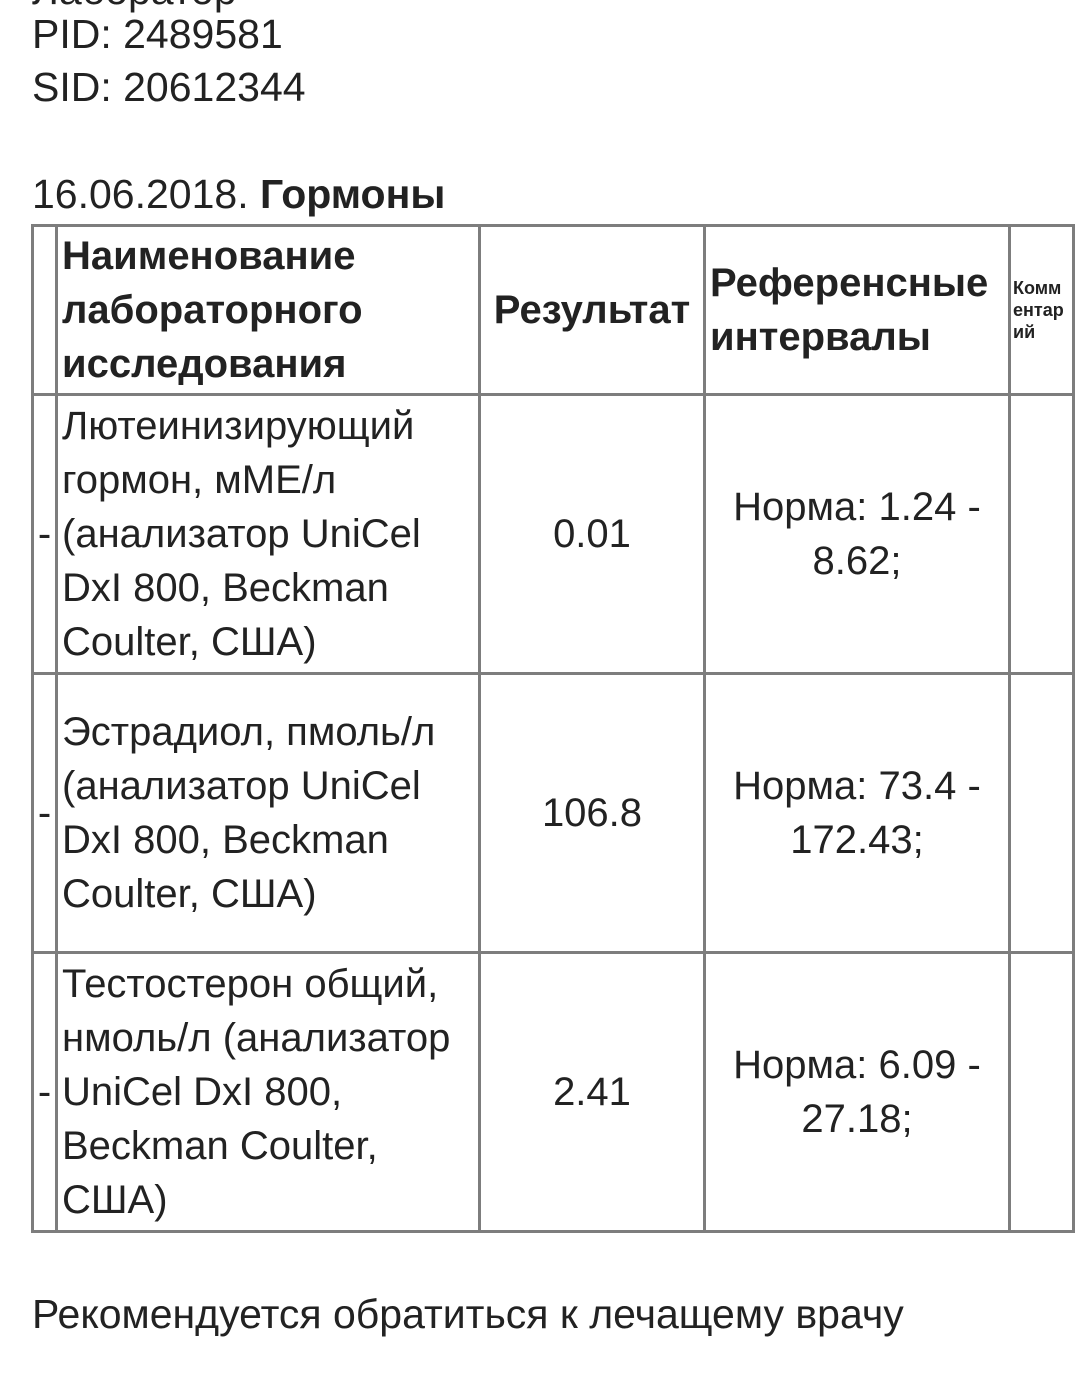 The width and height of the screenshot is (1080, 1390). What do you see at coordinates (353, 194) in the screenshot?
I see `section-title: Гормоны` at bounding box center [353, 194].